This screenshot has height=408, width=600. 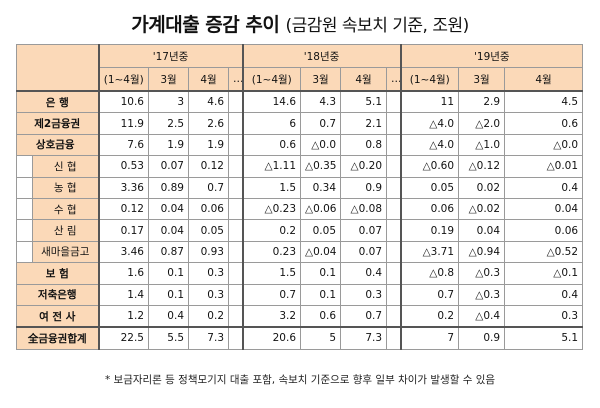 What do you see at coordinates (271, 252) in the screenshot?
I see `table-cell: 0.23` at bounding box center [271, 252].